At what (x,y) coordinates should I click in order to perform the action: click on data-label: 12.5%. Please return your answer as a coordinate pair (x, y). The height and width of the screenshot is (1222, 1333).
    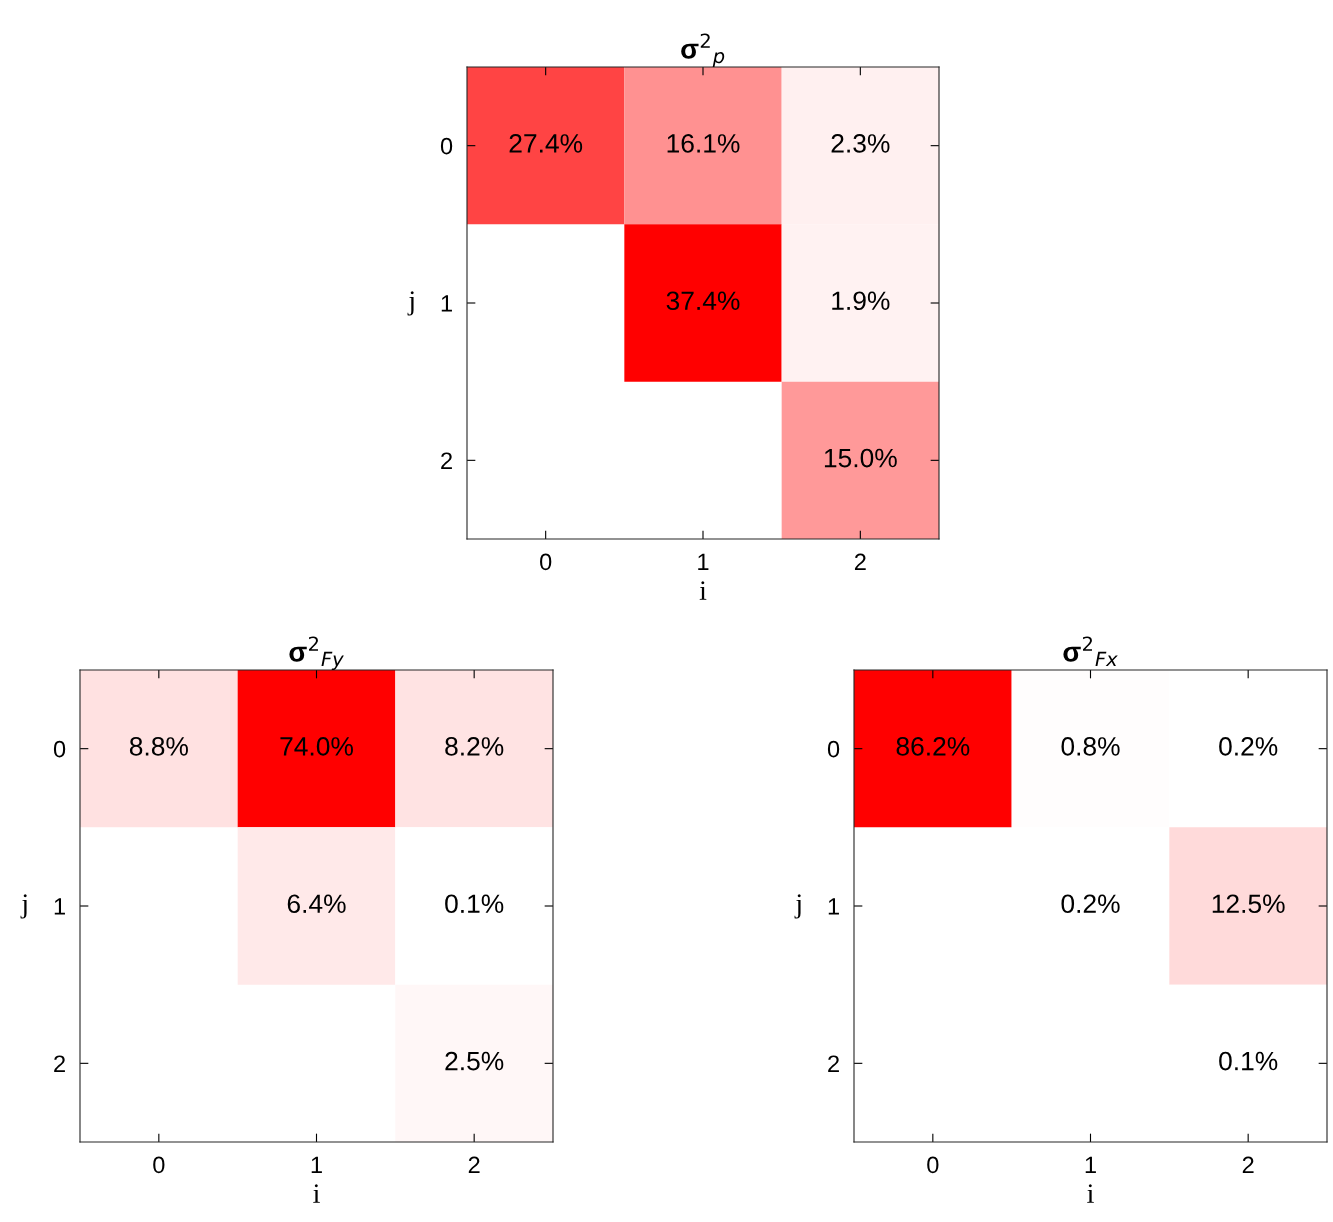
    Looking at the image, I should click on (1248, 904).